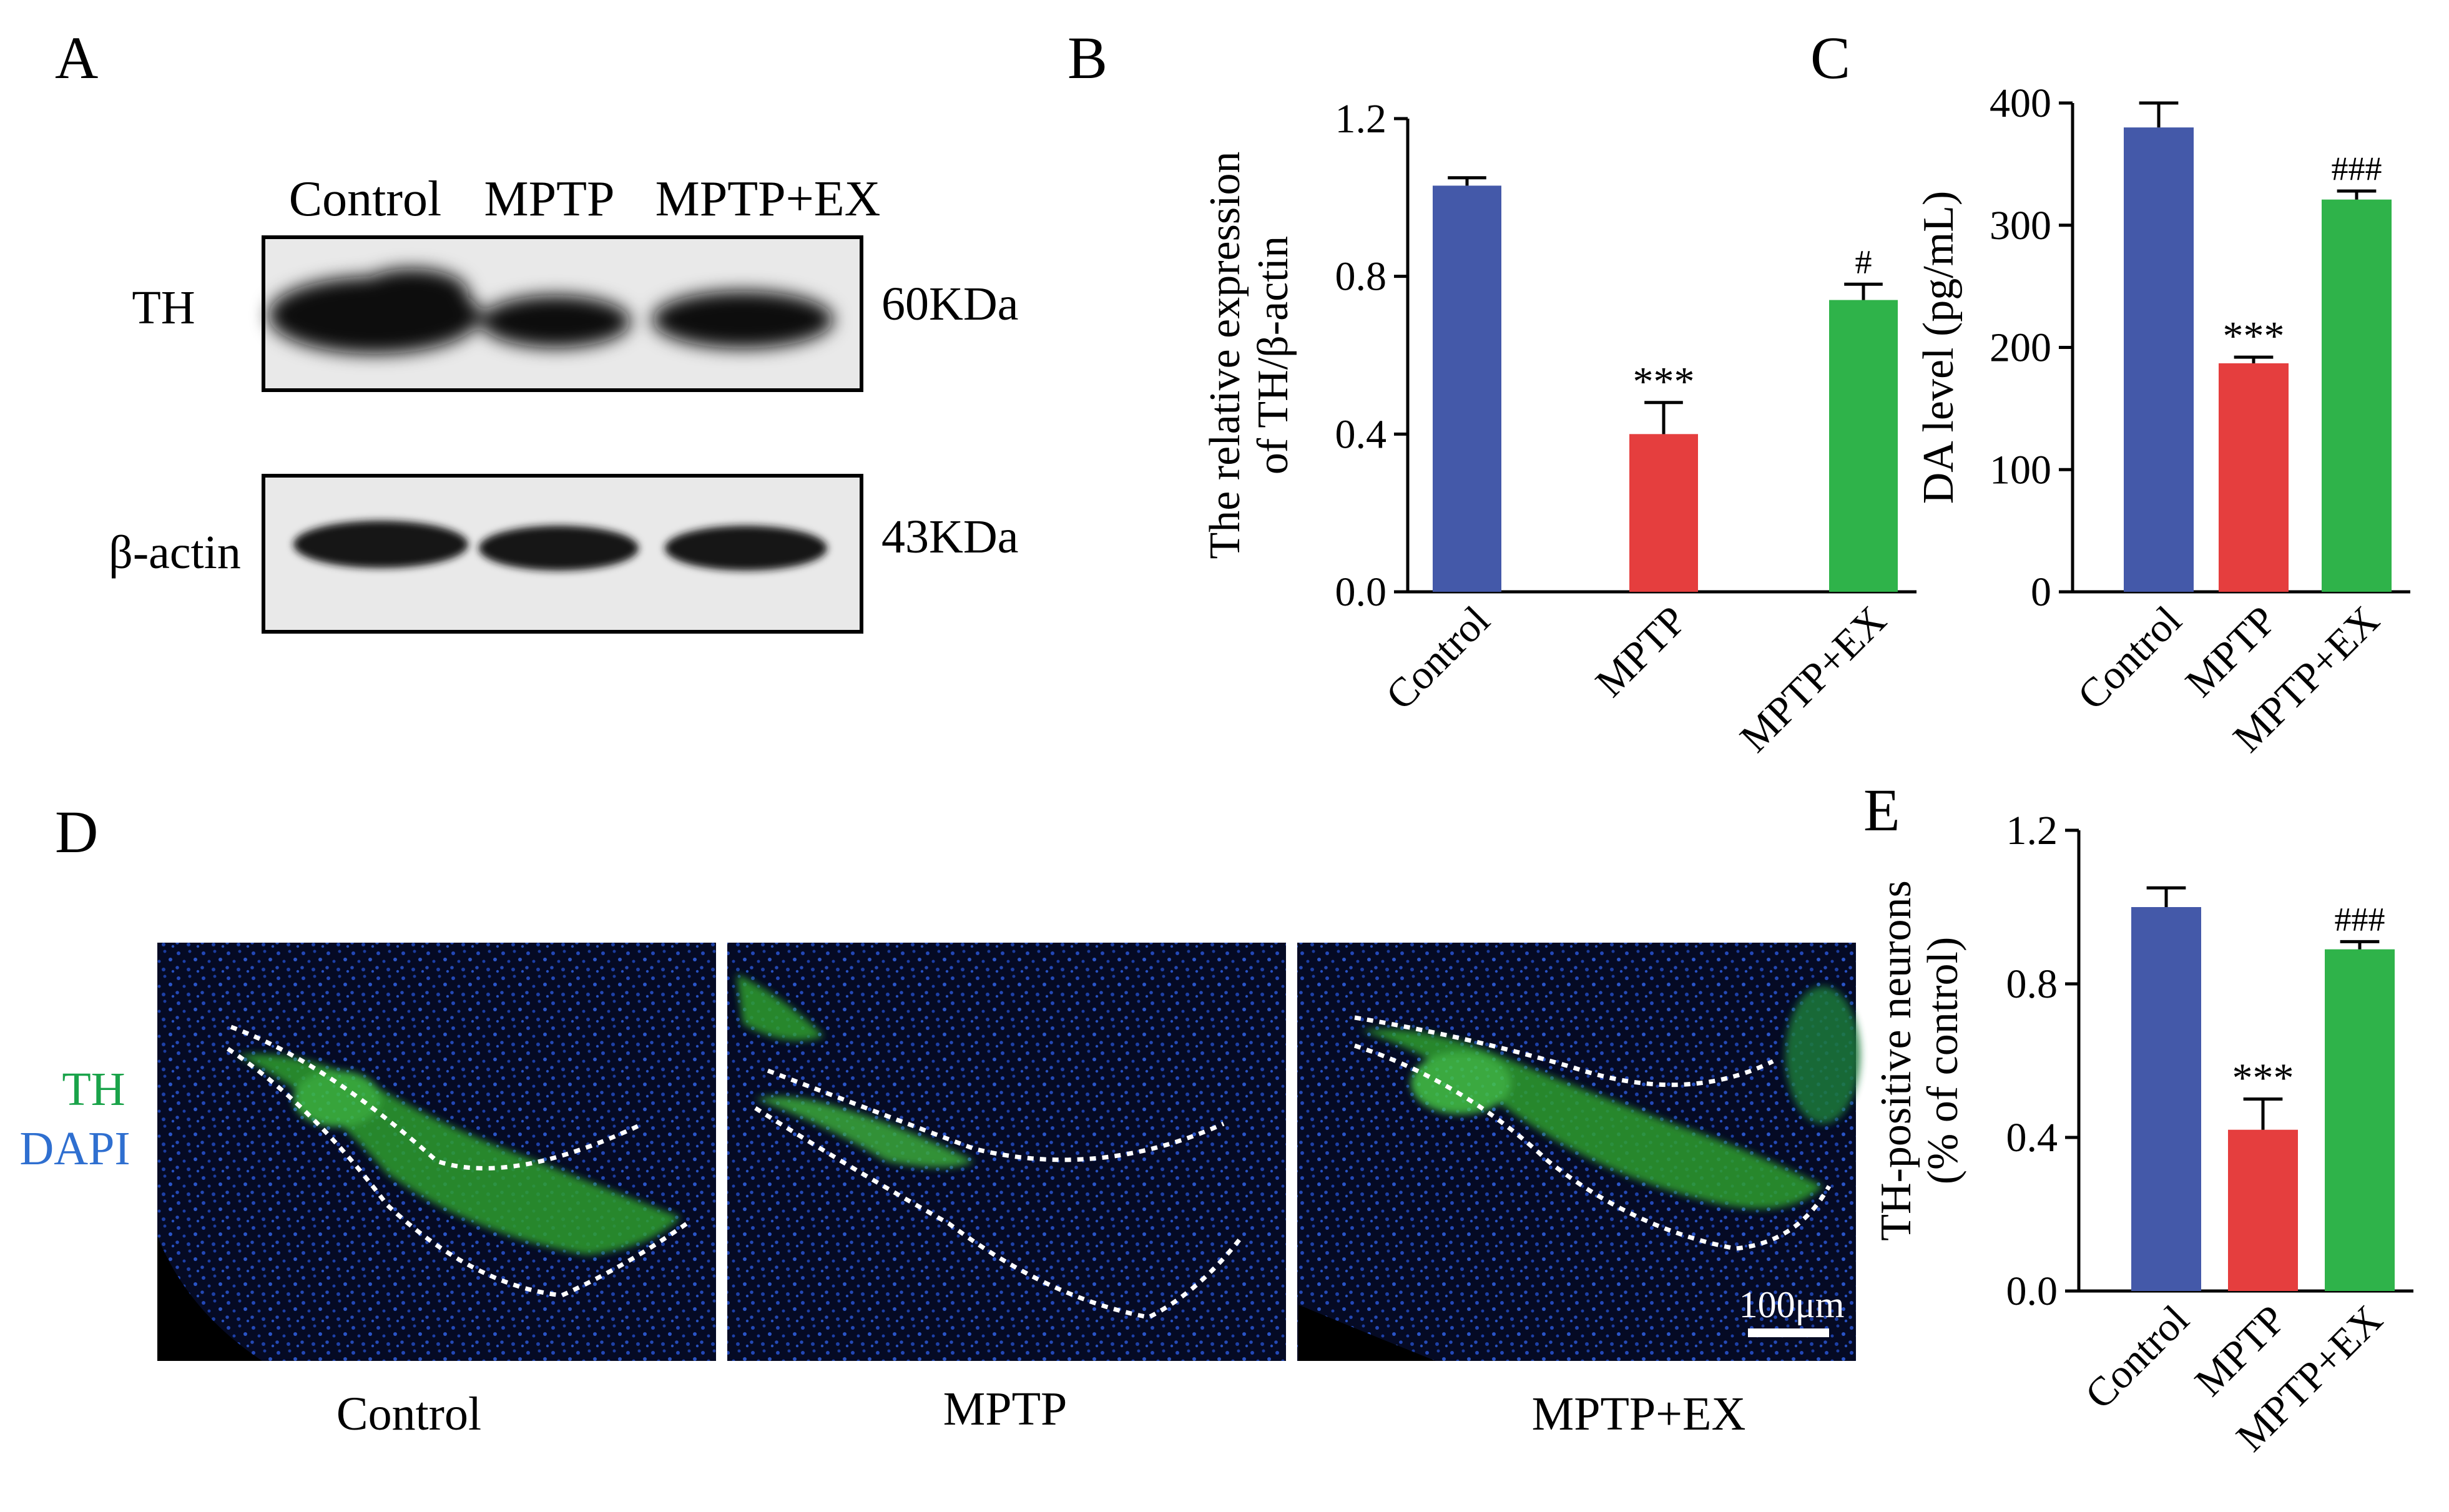 The image size is (2449, 1512). I want to click on y-axis-title-line2: (% of control), so click(1943, 1061).